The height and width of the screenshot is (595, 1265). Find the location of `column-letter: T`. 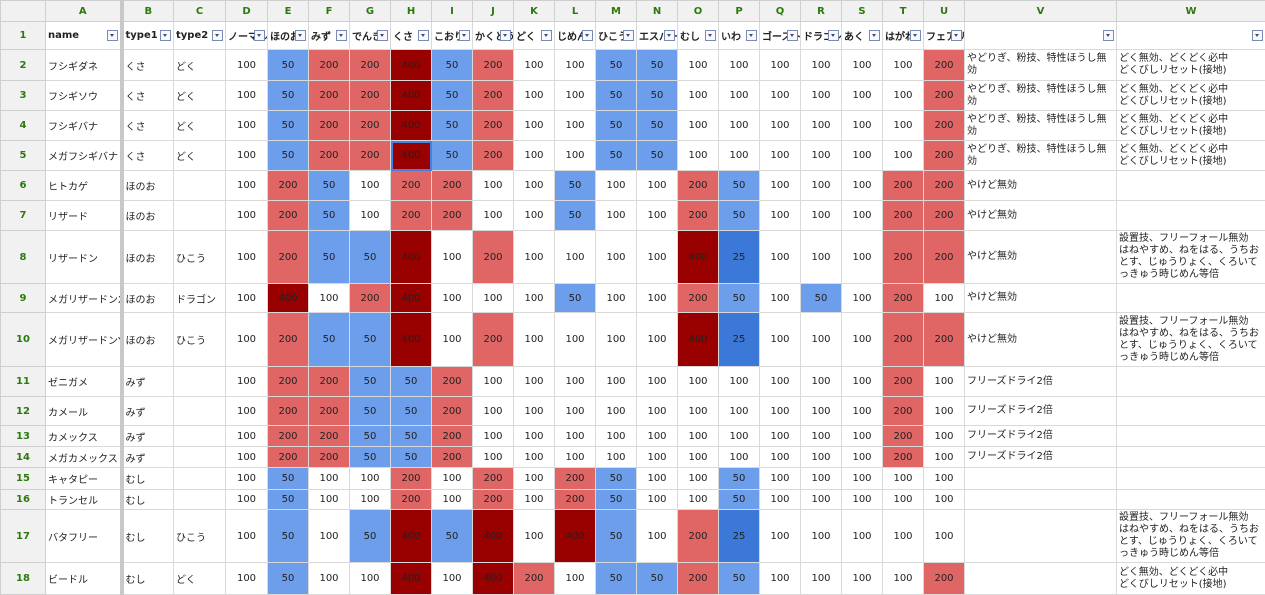

column-letter: T is located at coordinates (903, 11).